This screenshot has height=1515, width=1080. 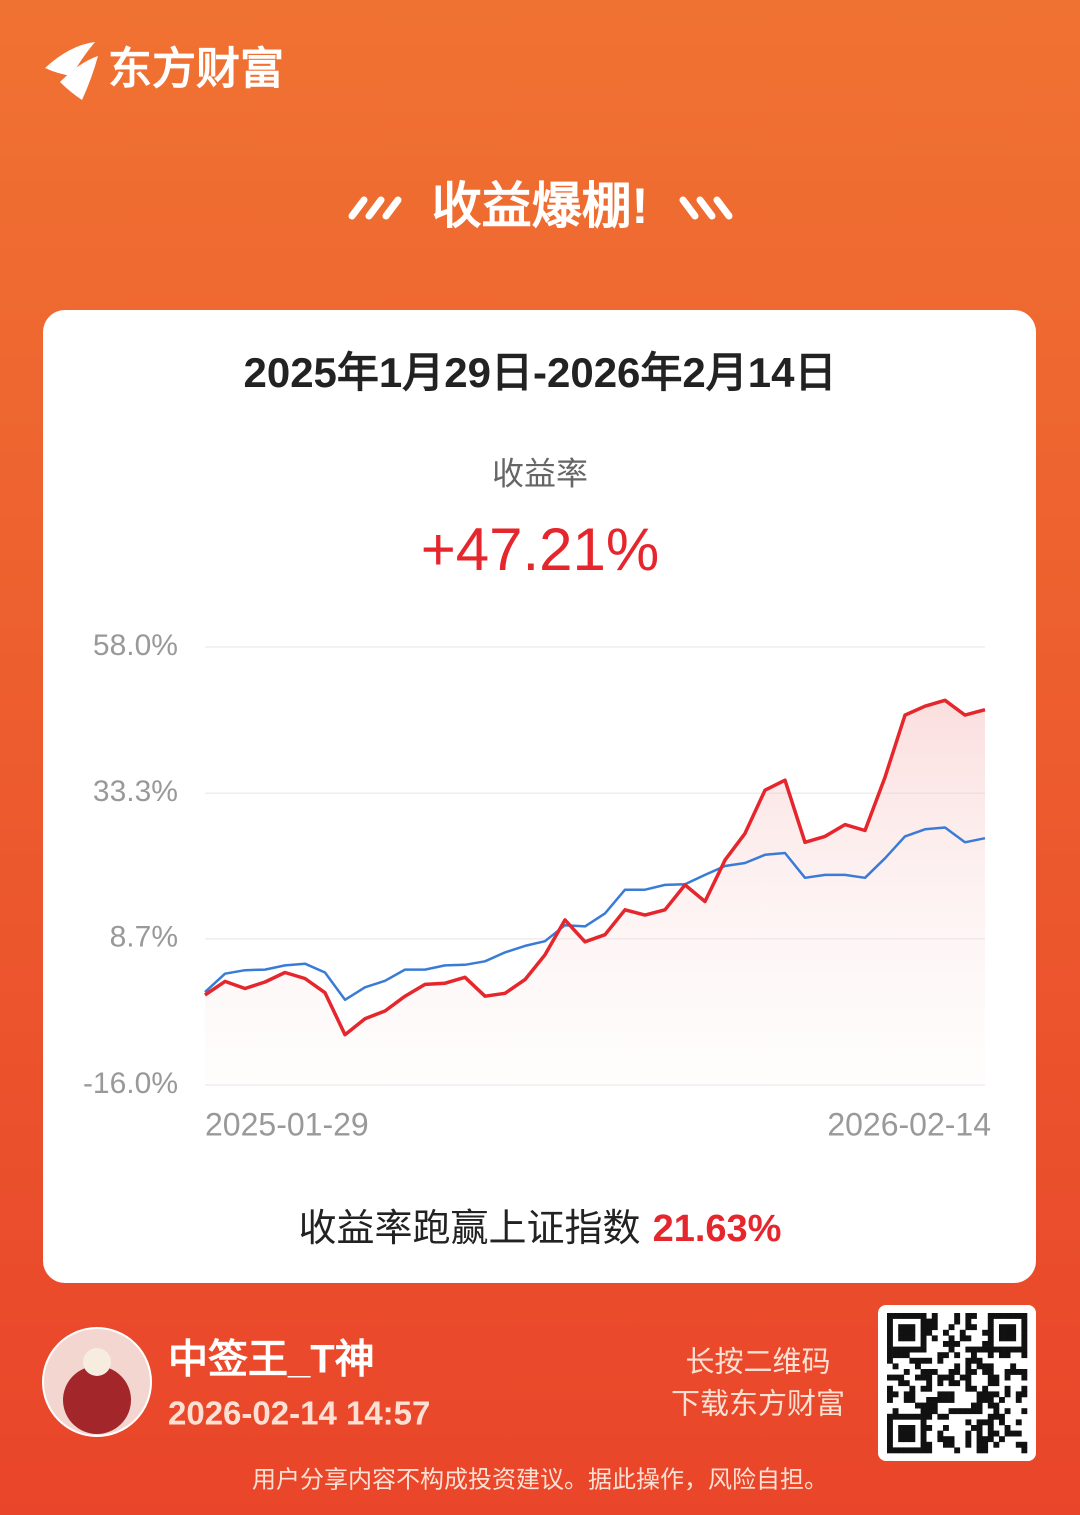 I want to click on share-time: 2026-02-14 14:57, so click(x=299, y=1413).